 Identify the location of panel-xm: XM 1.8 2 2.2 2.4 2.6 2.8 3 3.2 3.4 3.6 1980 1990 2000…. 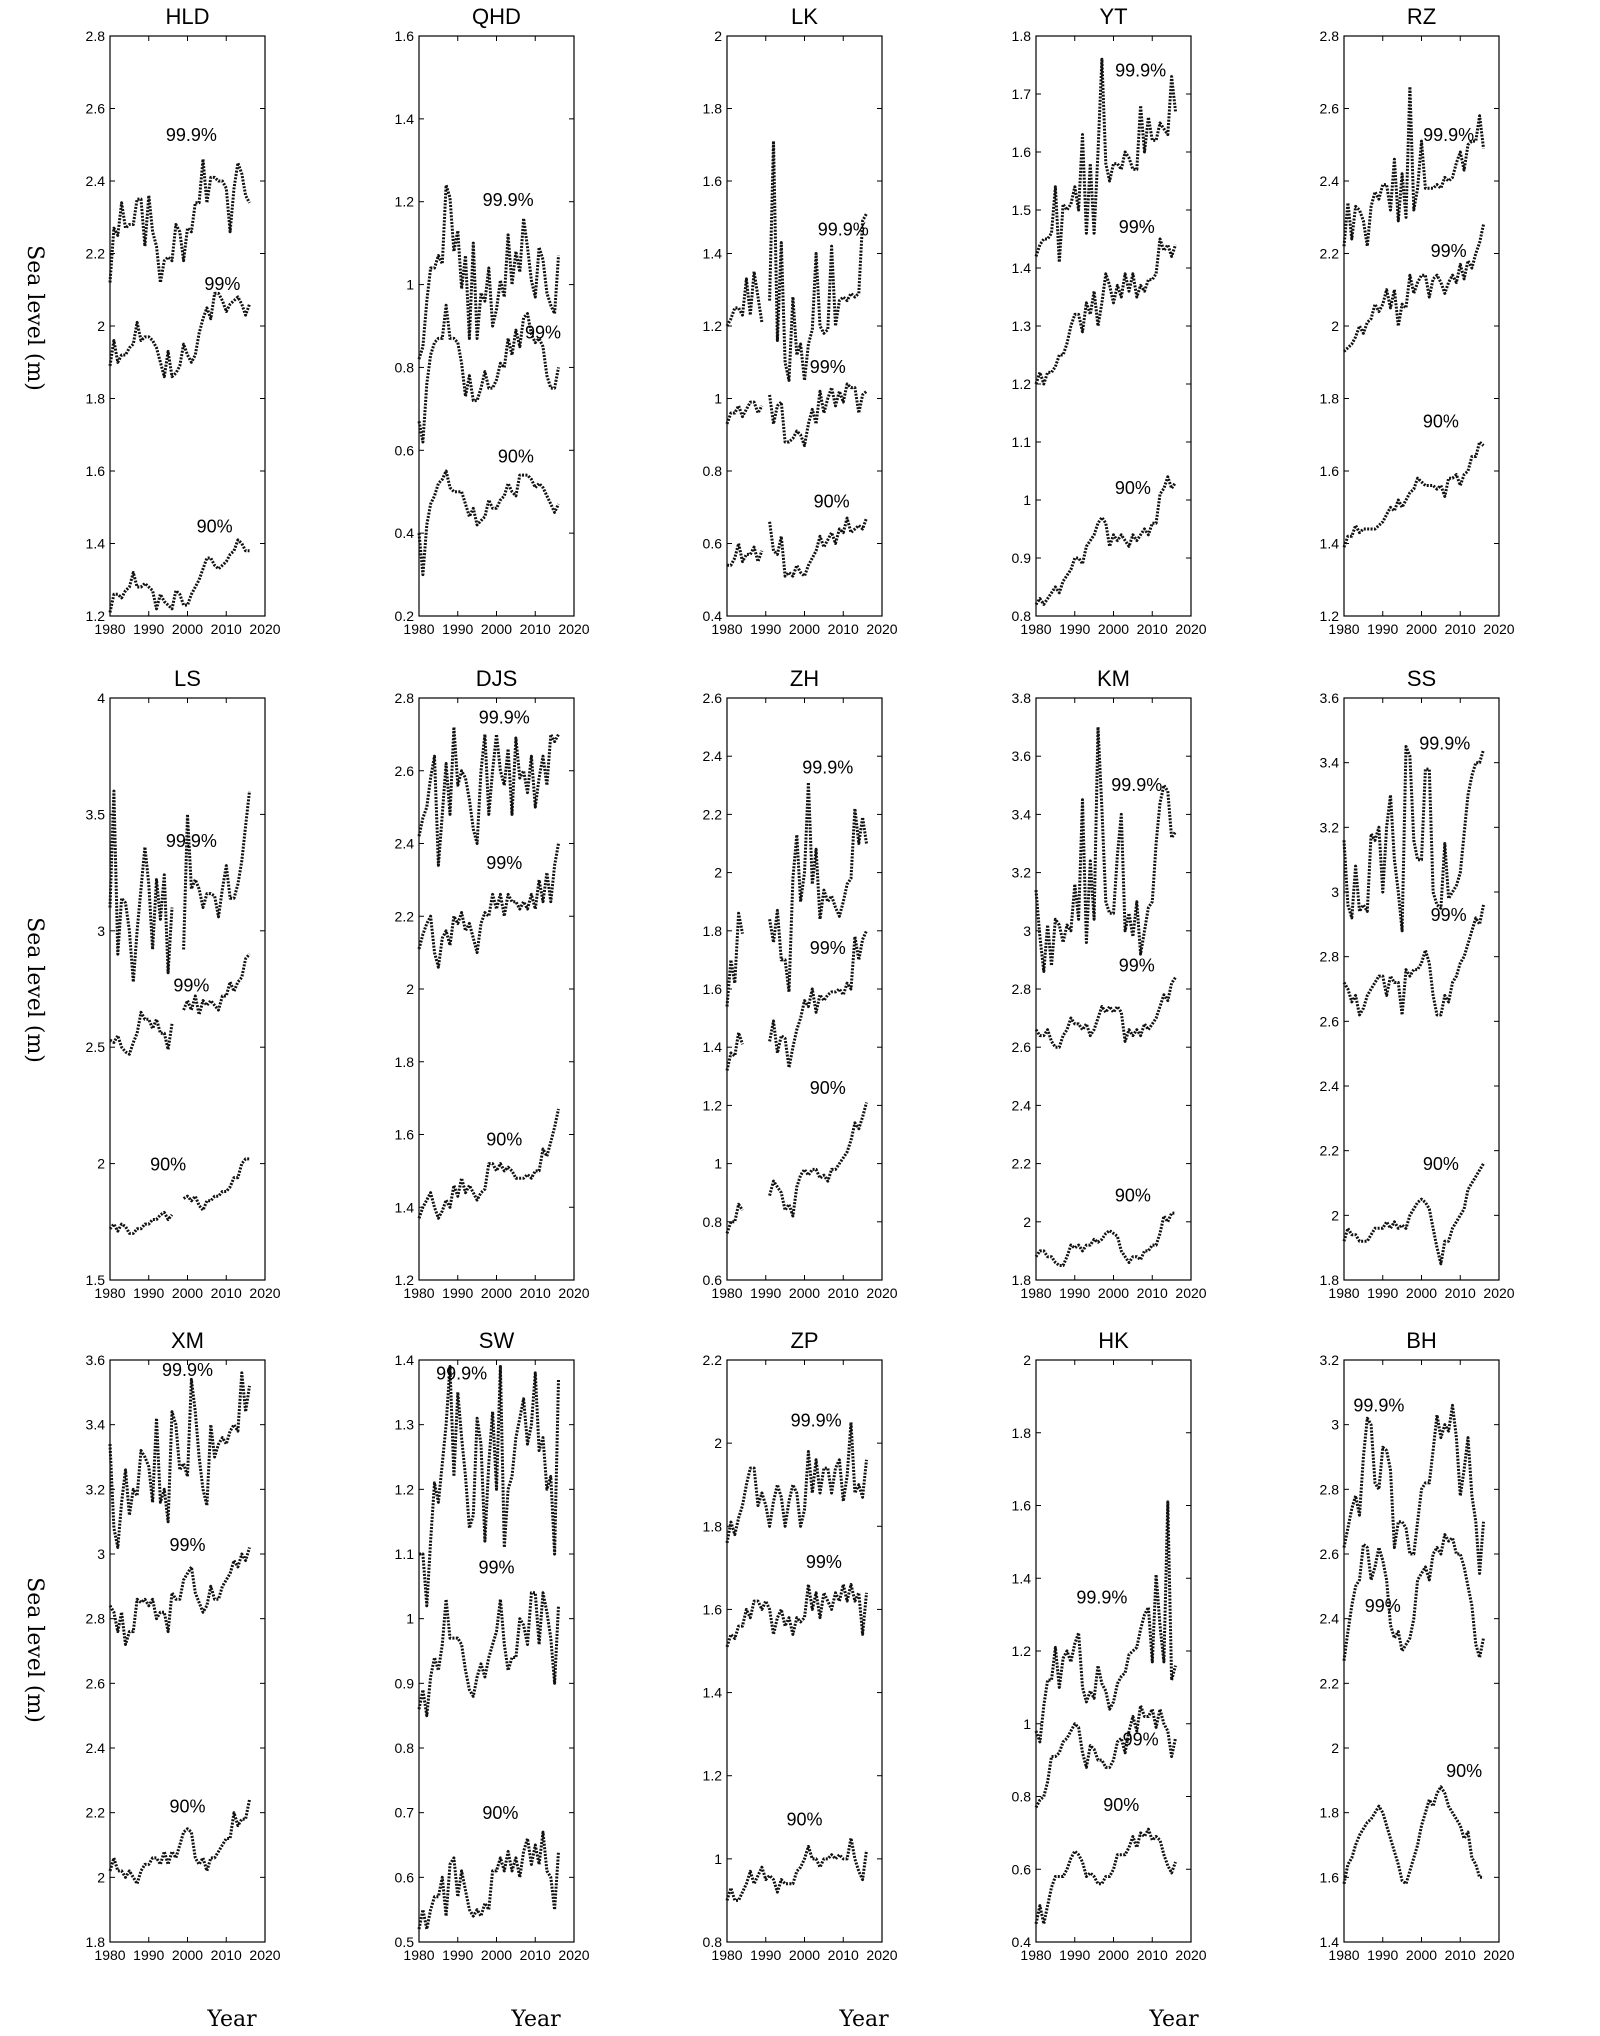
(183, 1645).